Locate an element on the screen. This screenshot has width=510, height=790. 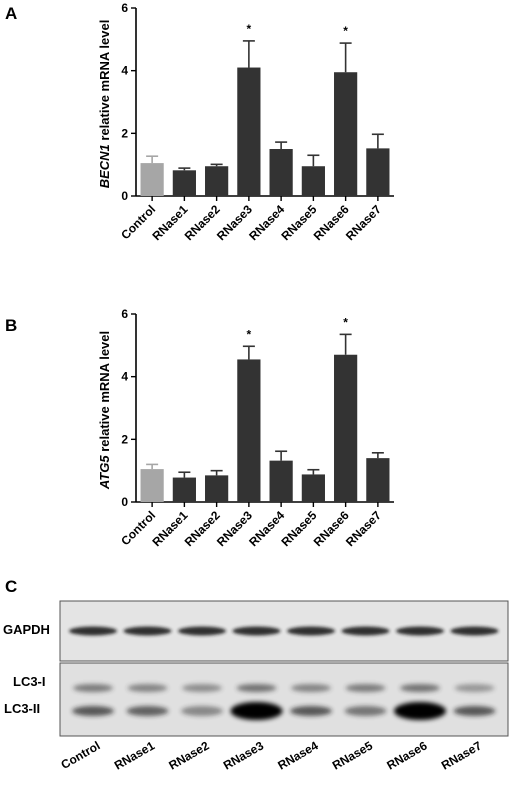
blot-lane-label: RNase7 is located at coordinates (461, 755).